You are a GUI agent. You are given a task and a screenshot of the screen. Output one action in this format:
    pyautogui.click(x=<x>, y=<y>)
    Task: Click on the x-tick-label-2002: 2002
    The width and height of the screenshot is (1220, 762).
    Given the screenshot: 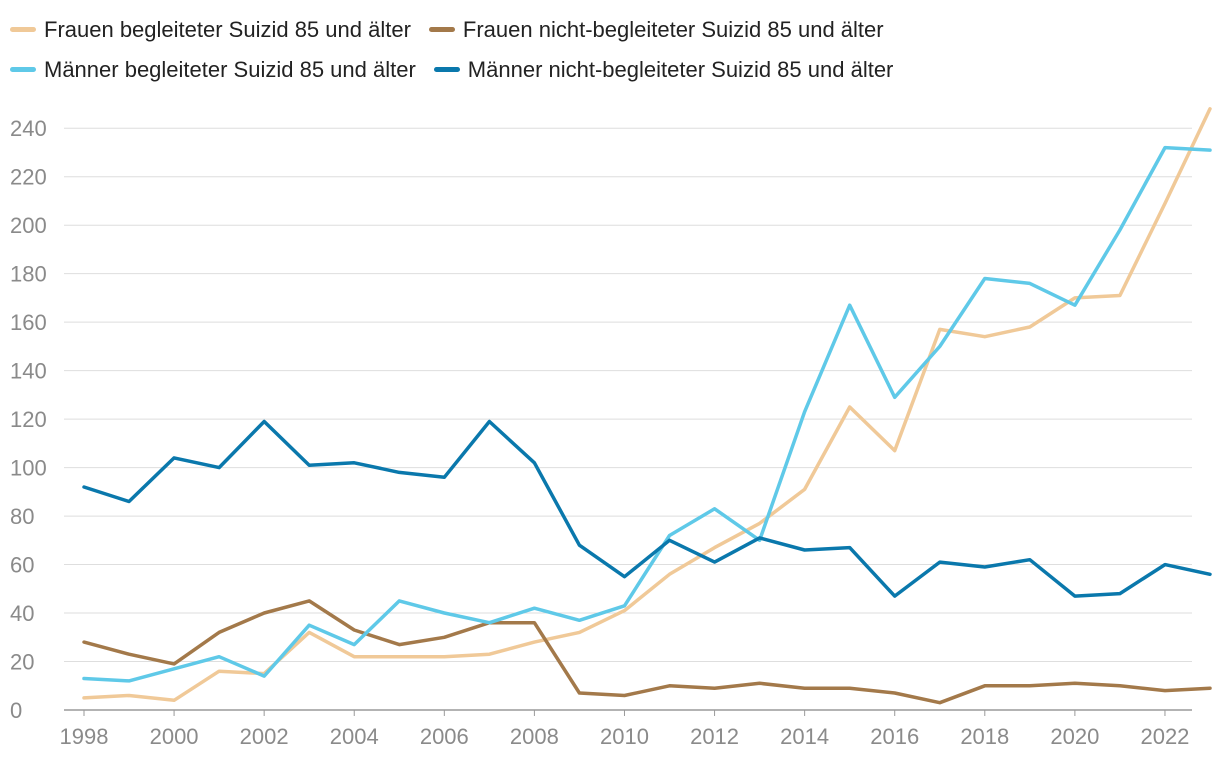 What is the action you would take?
    pyautogui.click(x=264, y=736)
    